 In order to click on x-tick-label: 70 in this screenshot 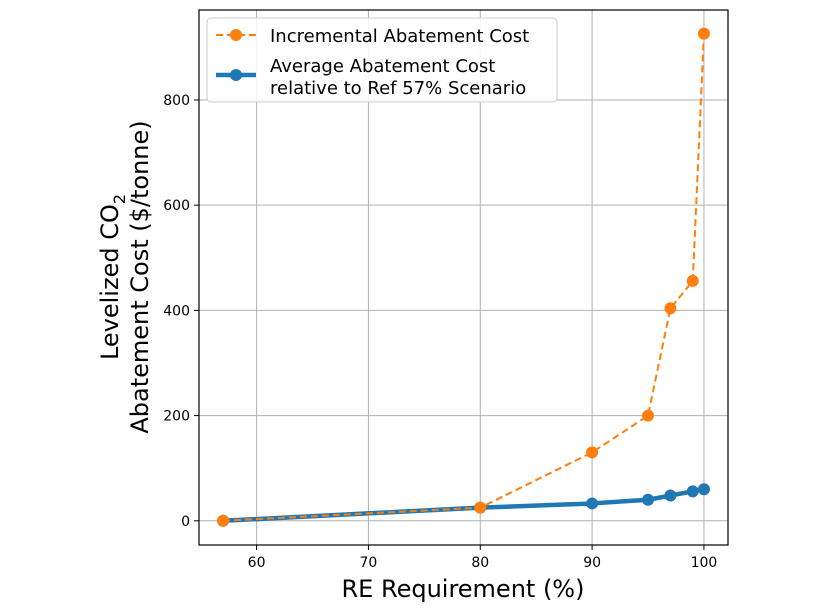, I will do `click(369, 563)`.